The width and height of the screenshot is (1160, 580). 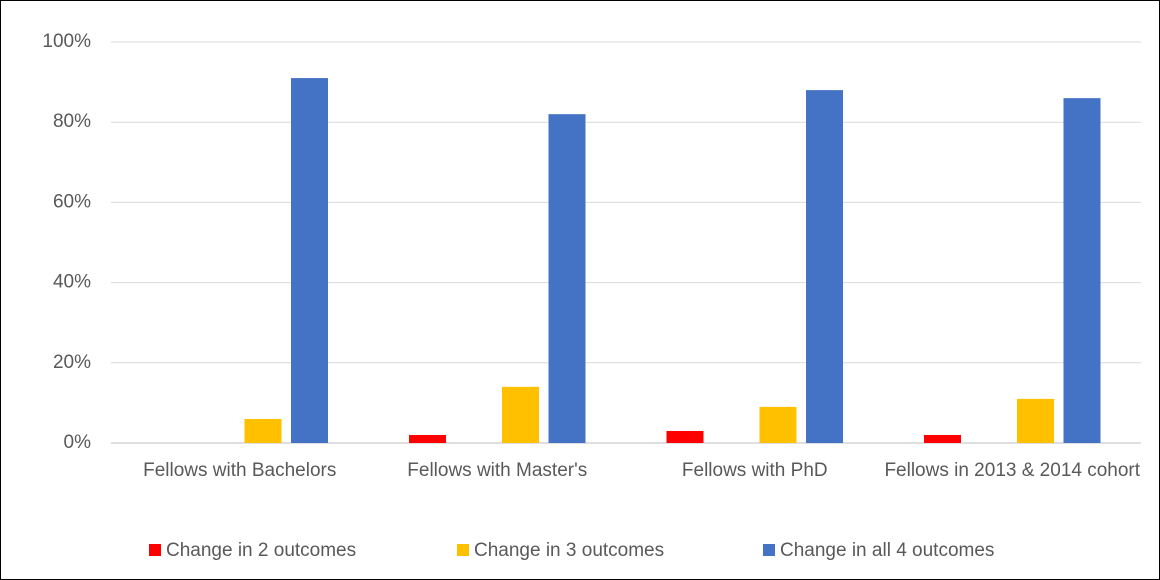 I want to click on x-tick-label: Fellows with Master's, so click(x=497, y=470).